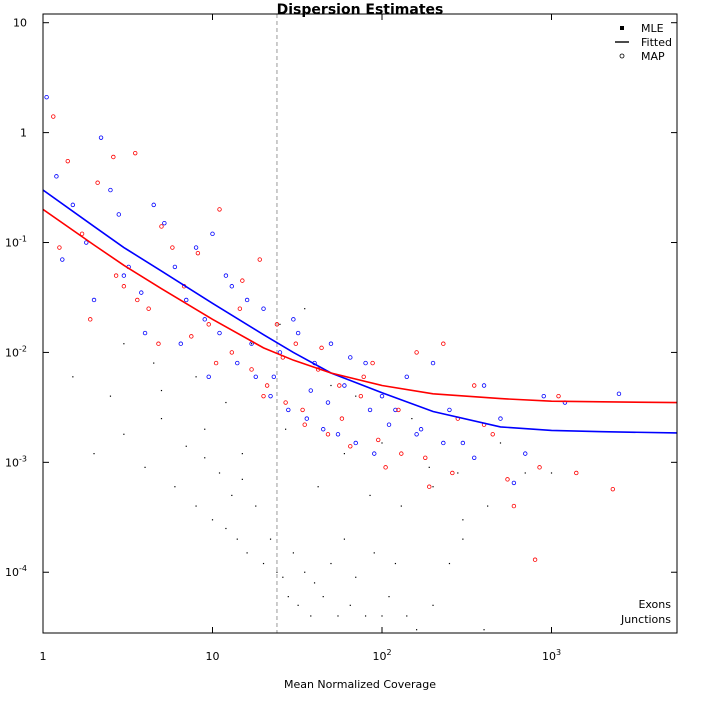 The width and height of the screenshot is (720, 720). What do you see at coordinates (16, 461) in the screenshot?
I see `y-tick-label: 10⁻³` at bounding box center [16, 461].